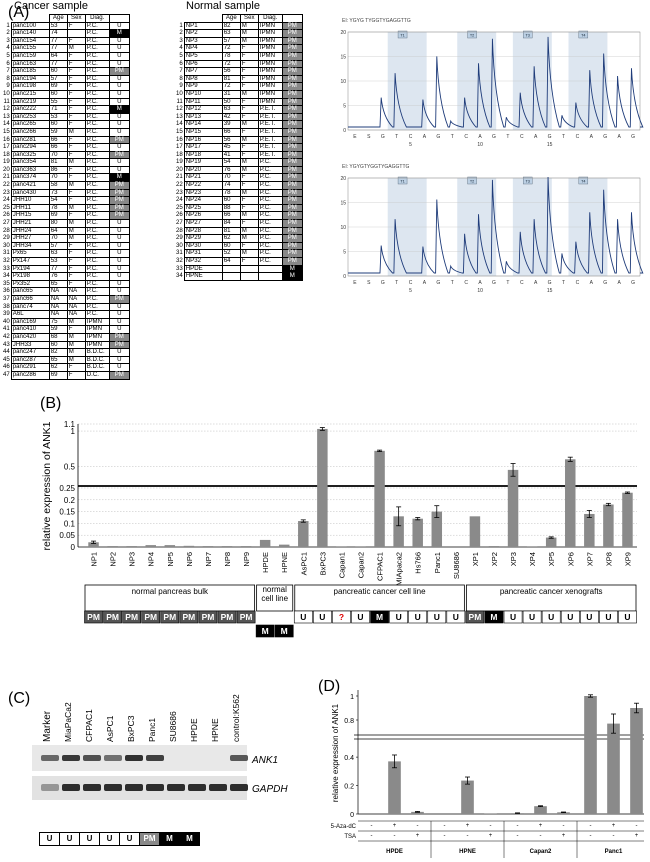 This screenshot has height=862, width=650. Describe the element at coordinates (344, 131) in the screenshot. I see `y-tick: 0` at that location.